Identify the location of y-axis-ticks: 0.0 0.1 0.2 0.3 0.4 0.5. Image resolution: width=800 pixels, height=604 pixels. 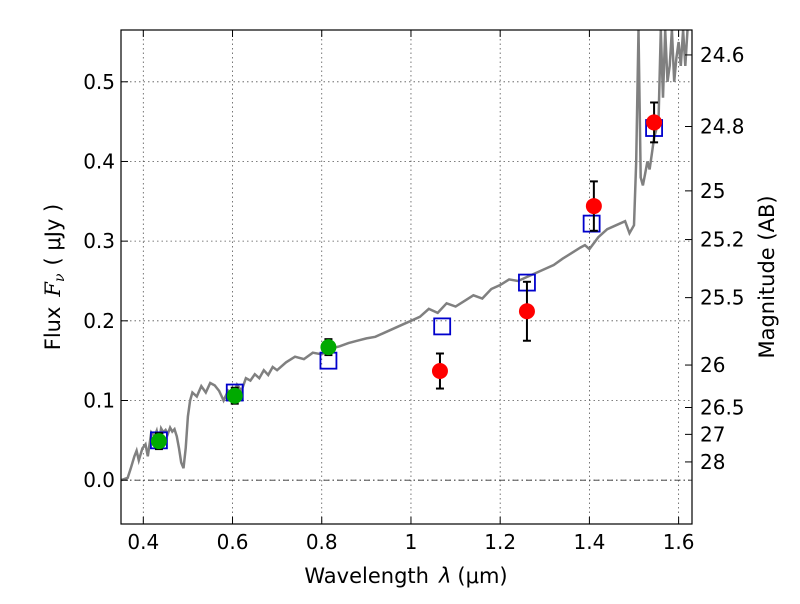
(105, 281).